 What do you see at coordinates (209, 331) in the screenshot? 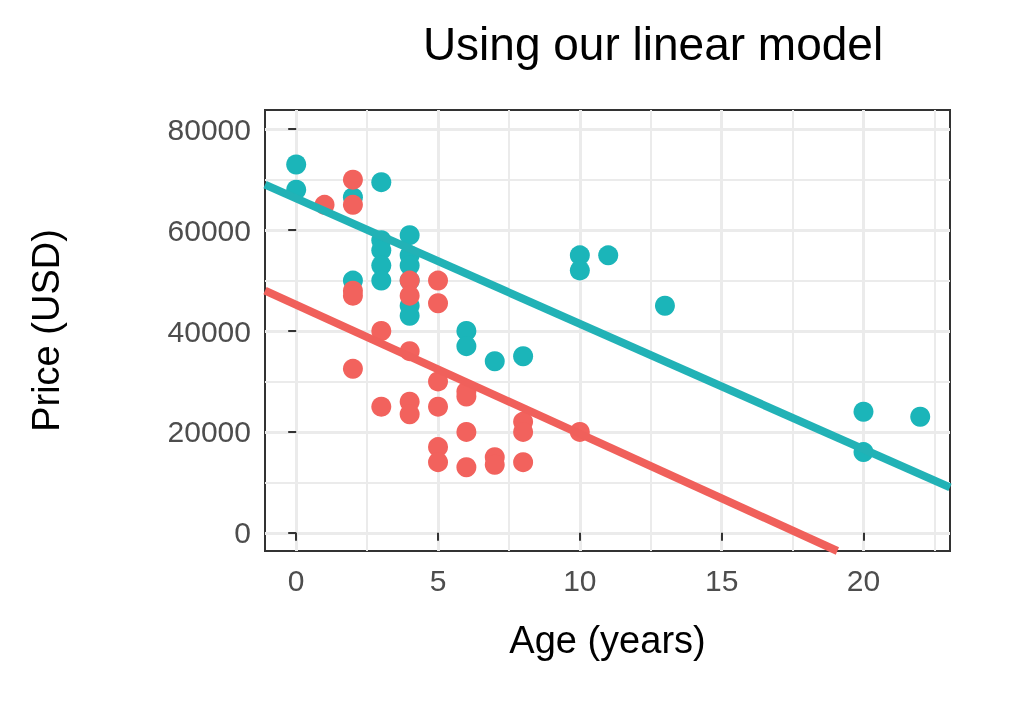
I see `y-tick-label: 40000` at bounding box center [209, 331].